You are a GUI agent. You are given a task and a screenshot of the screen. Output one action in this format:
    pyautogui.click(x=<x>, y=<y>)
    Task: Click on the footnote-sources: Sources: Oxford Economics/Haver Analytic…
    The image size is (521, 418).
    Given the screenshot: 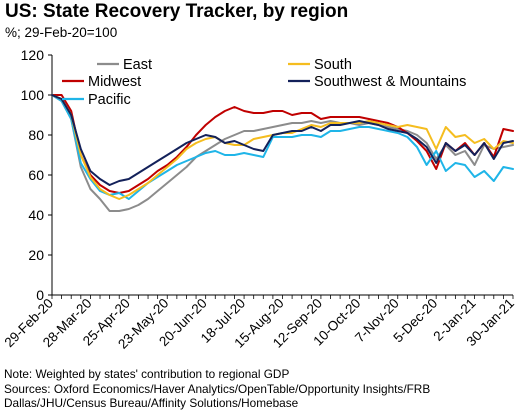 What is the action you would take?
    pyautogui.click(x=217, y=388)
    